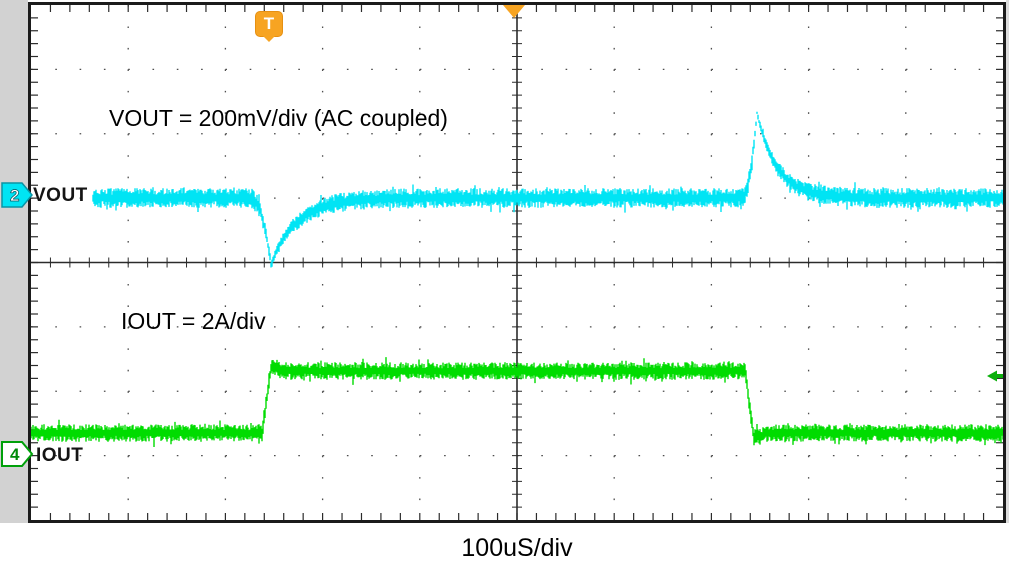 The height and width of the screenshot is (577, 1009). I want to click on vout-trace-label: VOUT, so click(60, 195).